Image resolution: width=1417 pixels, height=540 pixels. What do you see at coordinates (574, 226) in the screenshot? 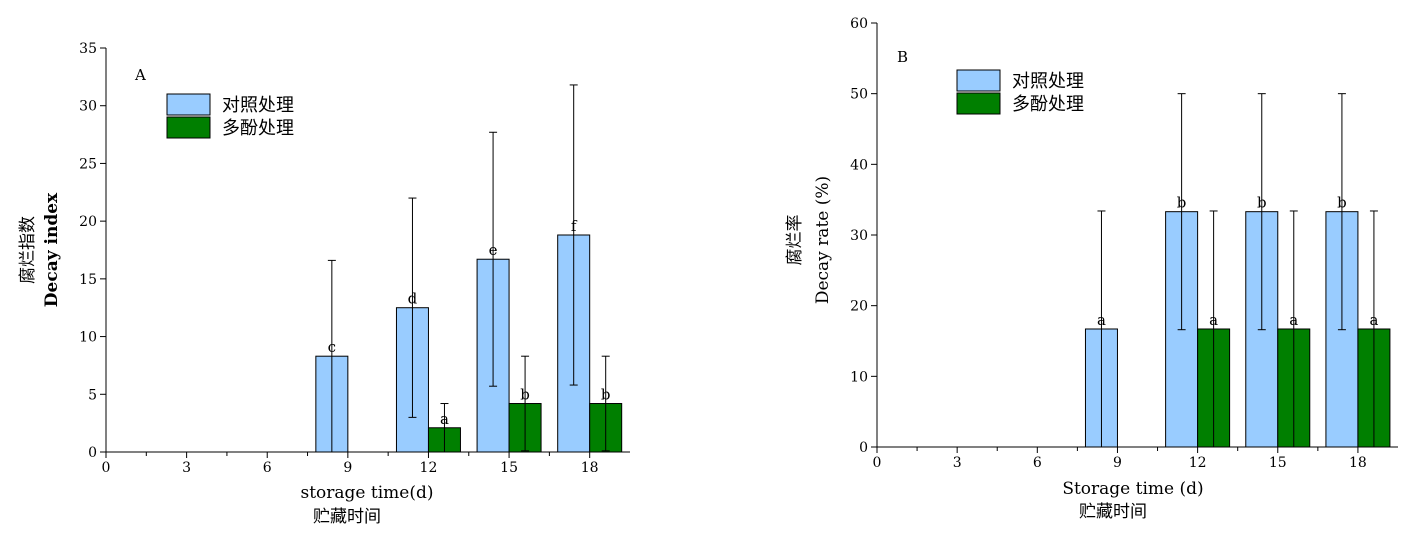
I see `significance-letter: f` at bounding box center [574, 226].